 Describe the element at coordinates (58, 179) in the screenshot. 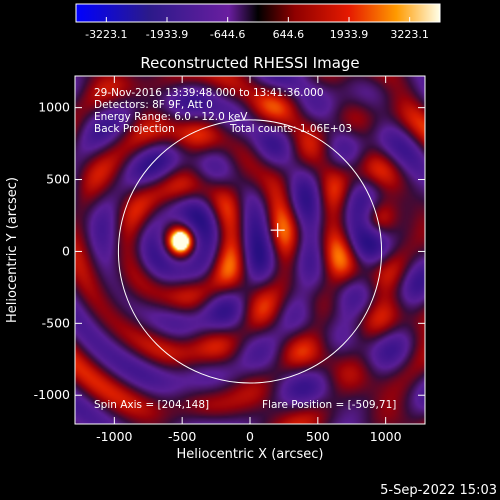

I see `y-tick-label: 500` at that location.